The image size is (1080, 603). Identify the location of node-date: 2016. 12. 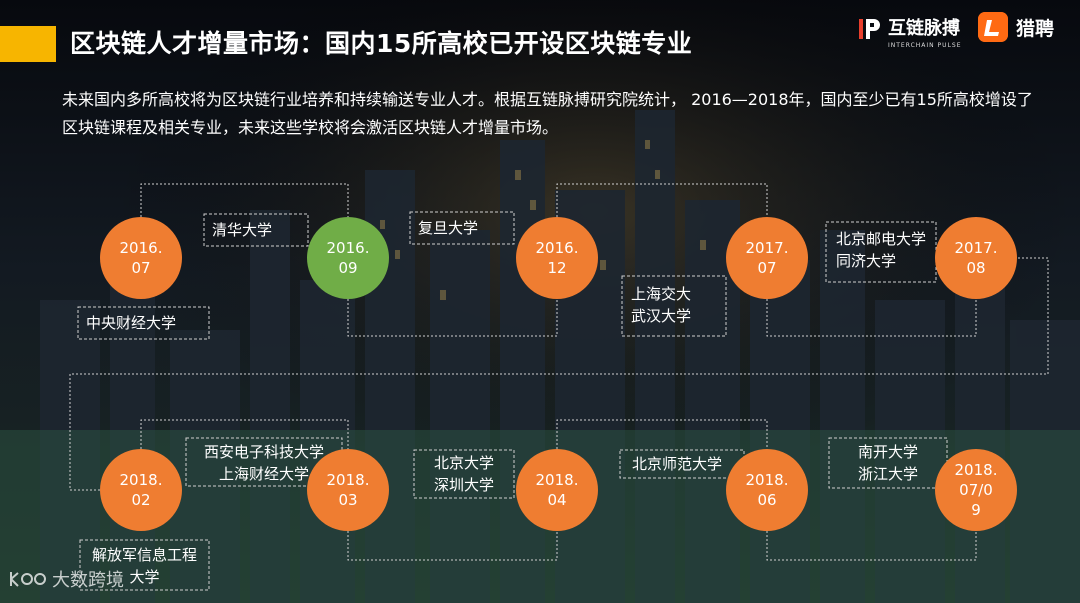
(557, 258).